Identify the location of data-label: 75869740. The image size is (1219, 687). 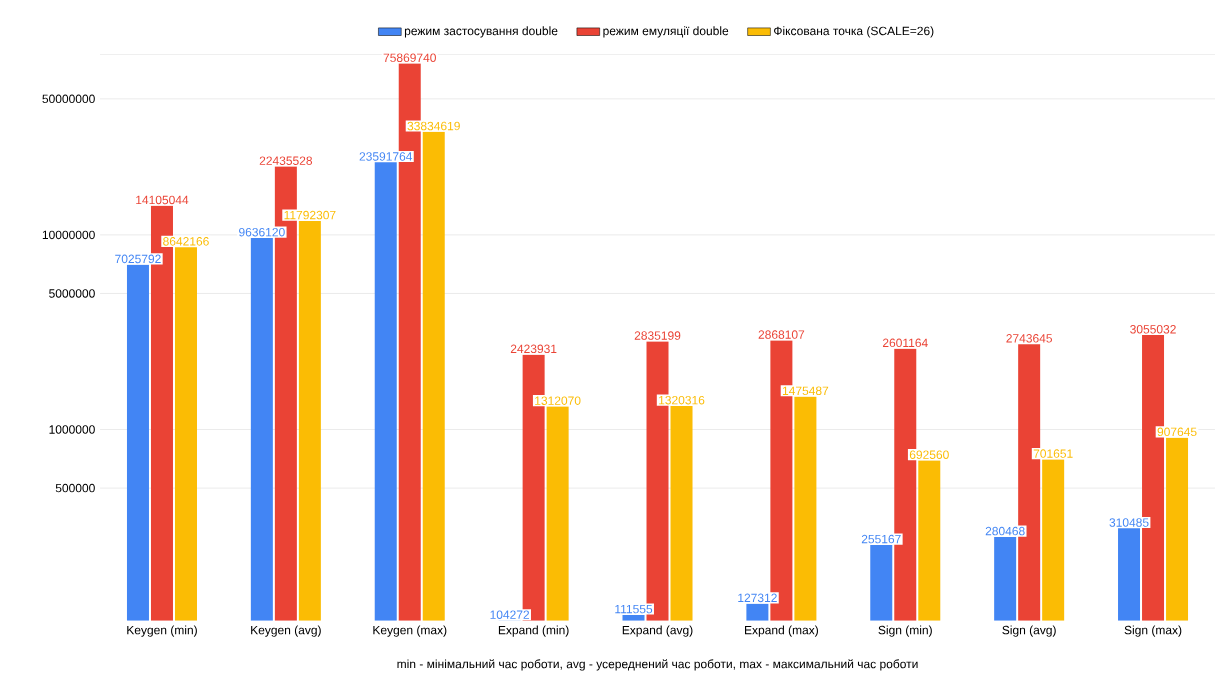
(409, 58).